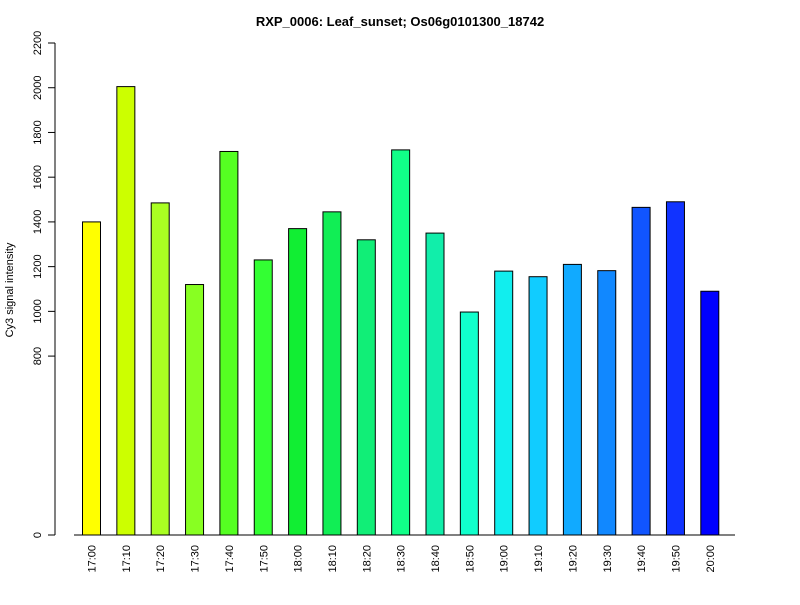 The height and width of the screenshot is (605, 800). Describe the element at coordinates (573, 559) in the screenshot. I see `x-tick-label: 19:20` at that location.